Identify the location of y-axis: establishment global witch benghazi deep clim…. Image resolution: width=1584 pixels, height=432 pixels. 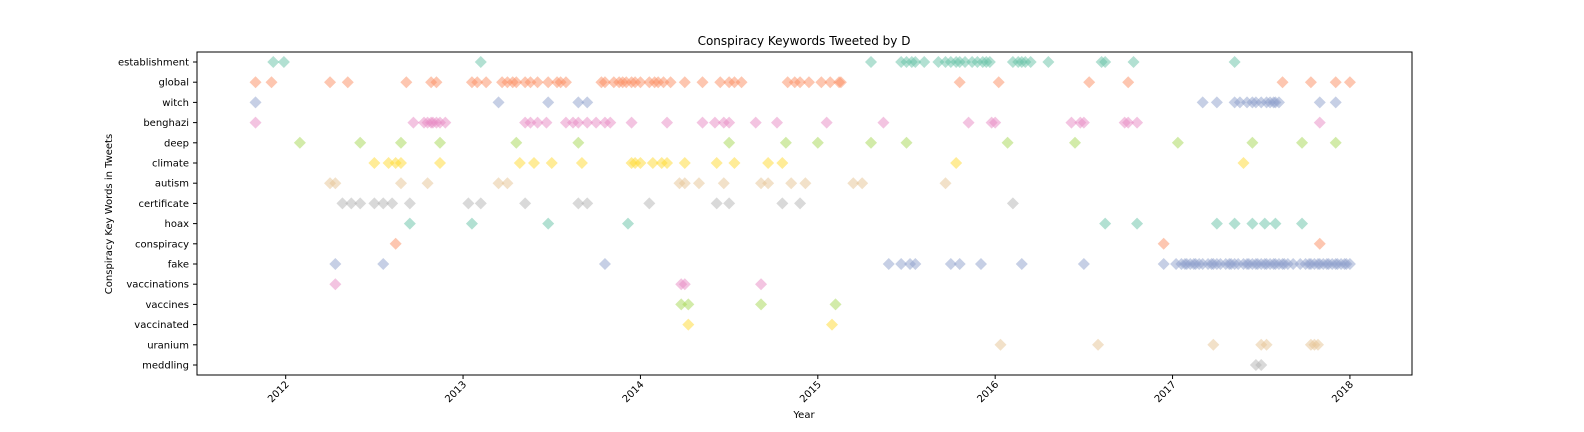
(157, 215).